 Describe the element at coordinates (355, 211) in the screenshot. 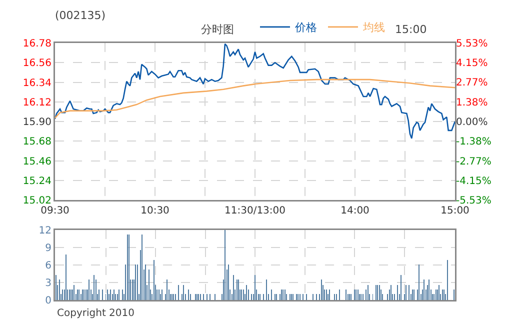

I see `x-tick-label: 14:00` at that location.